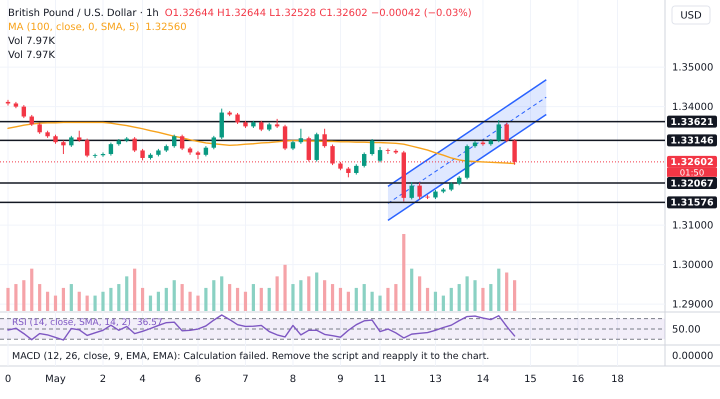 This screenshot has height=399, width=720. Describe the element at coordinates (692, 141) in the screenshot. I see `ref-line-label: 1.33146` at that location.